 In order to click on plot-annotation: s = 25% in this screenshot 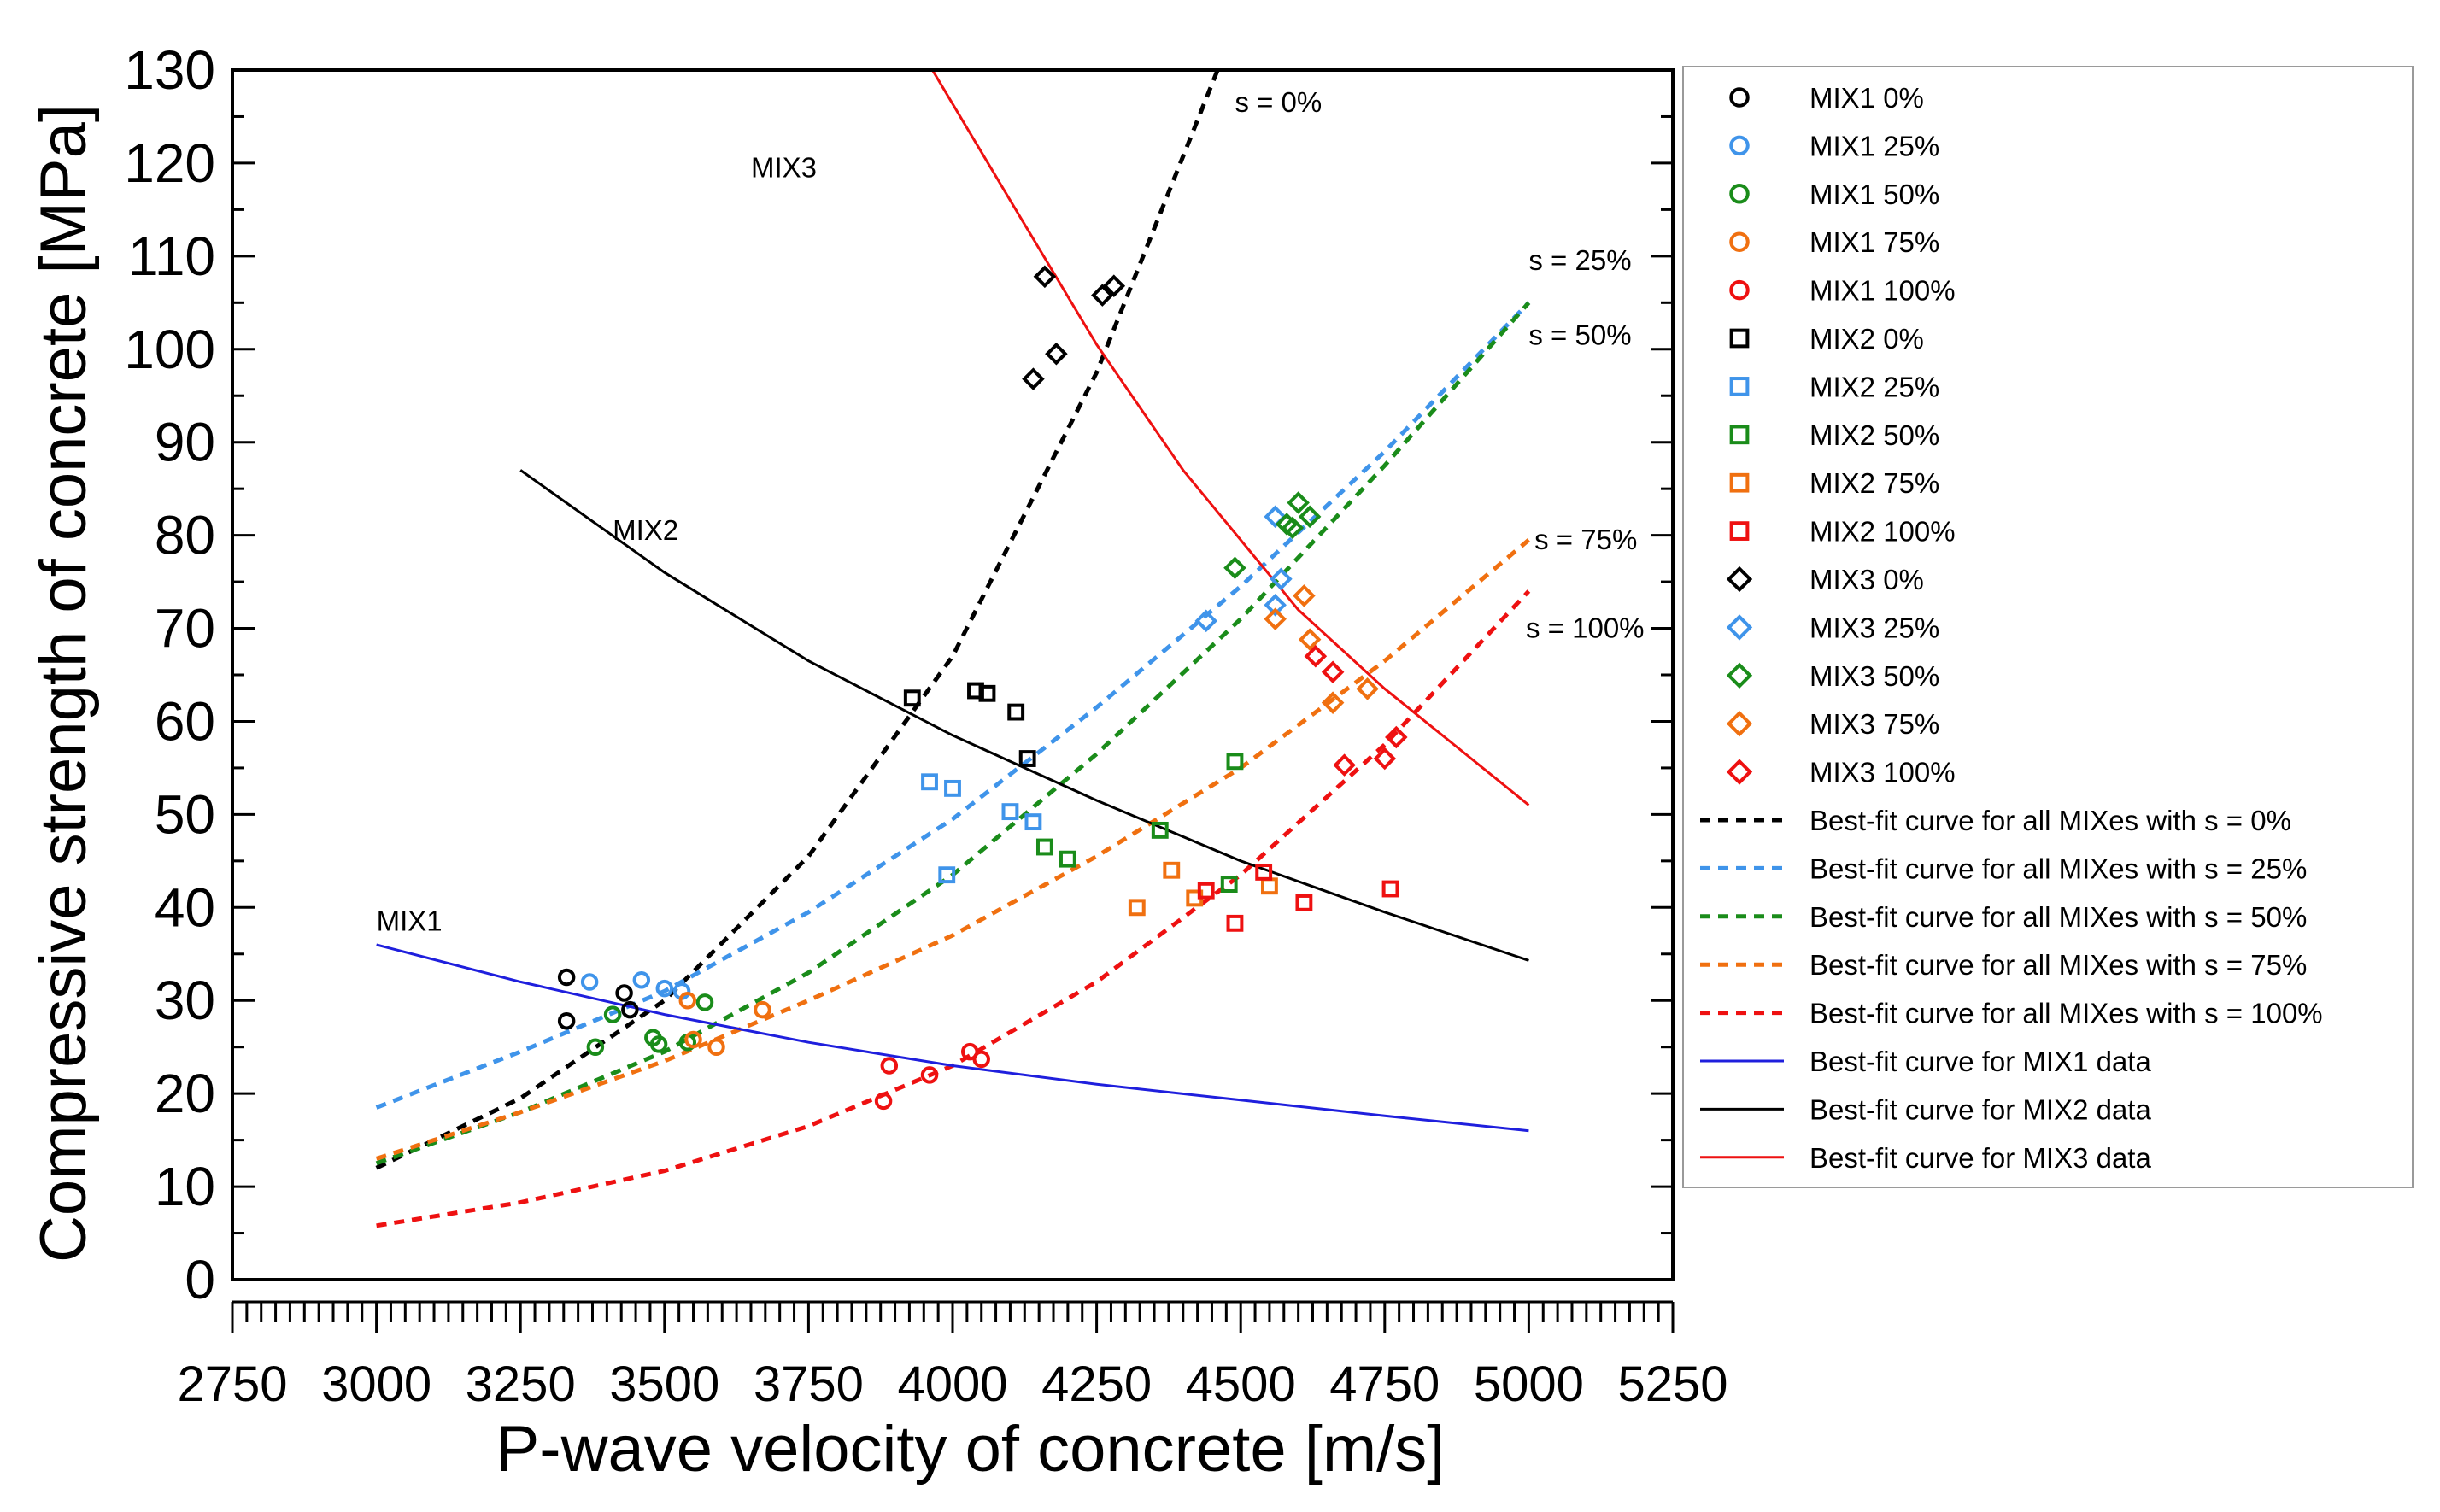, I will do `click(1579, 260)`.